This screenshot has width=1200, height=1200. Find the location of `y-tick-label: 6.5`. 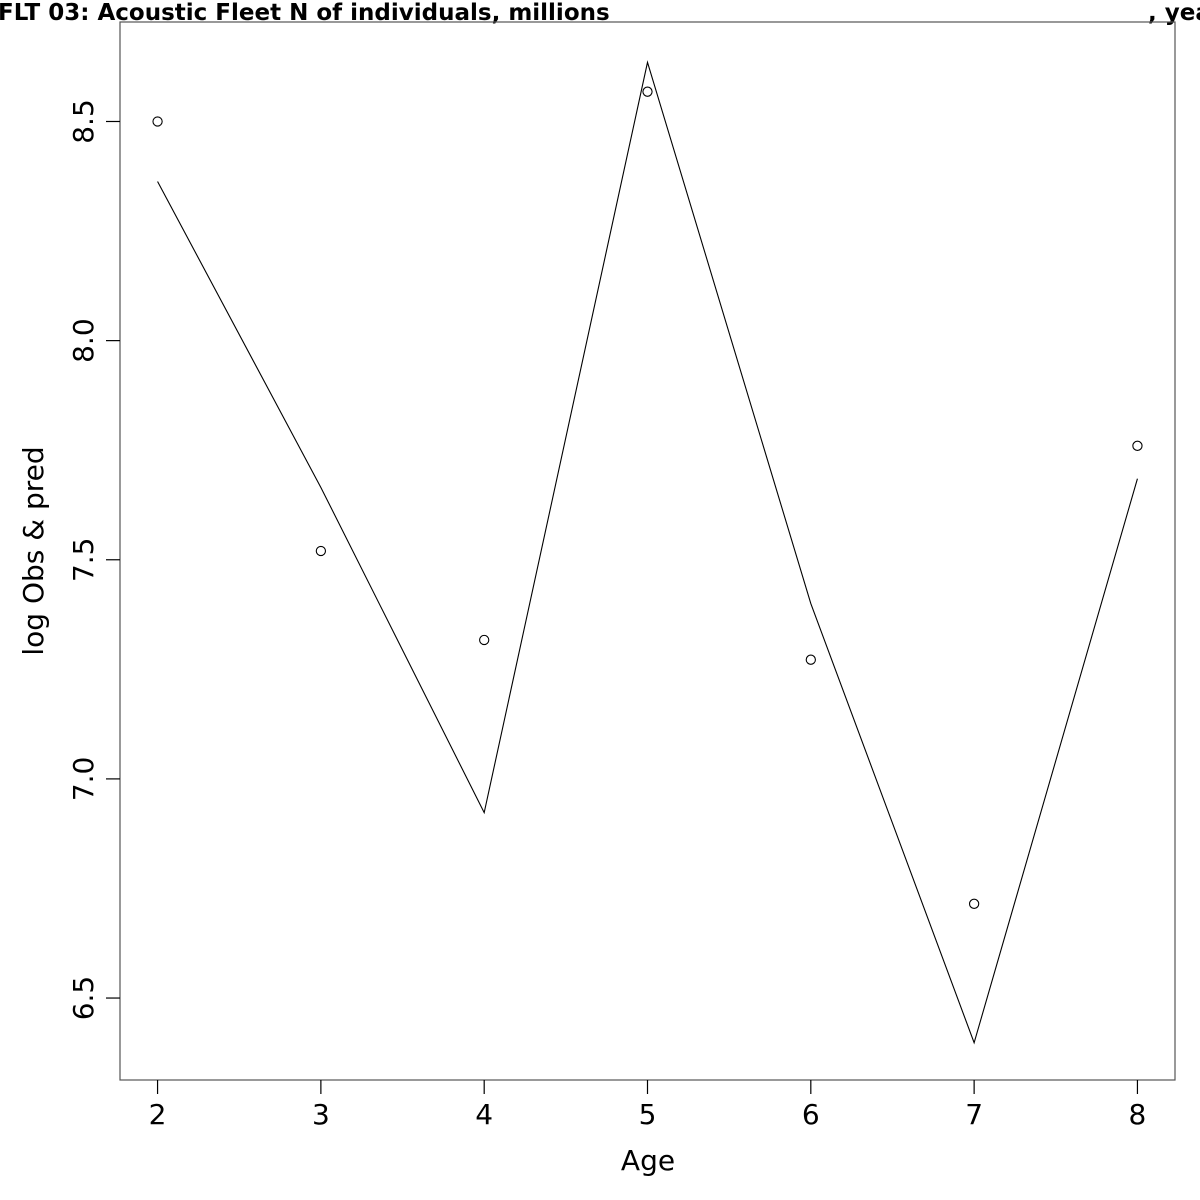

y-tick-label: 6.5 is located at coordinates (83, 998).